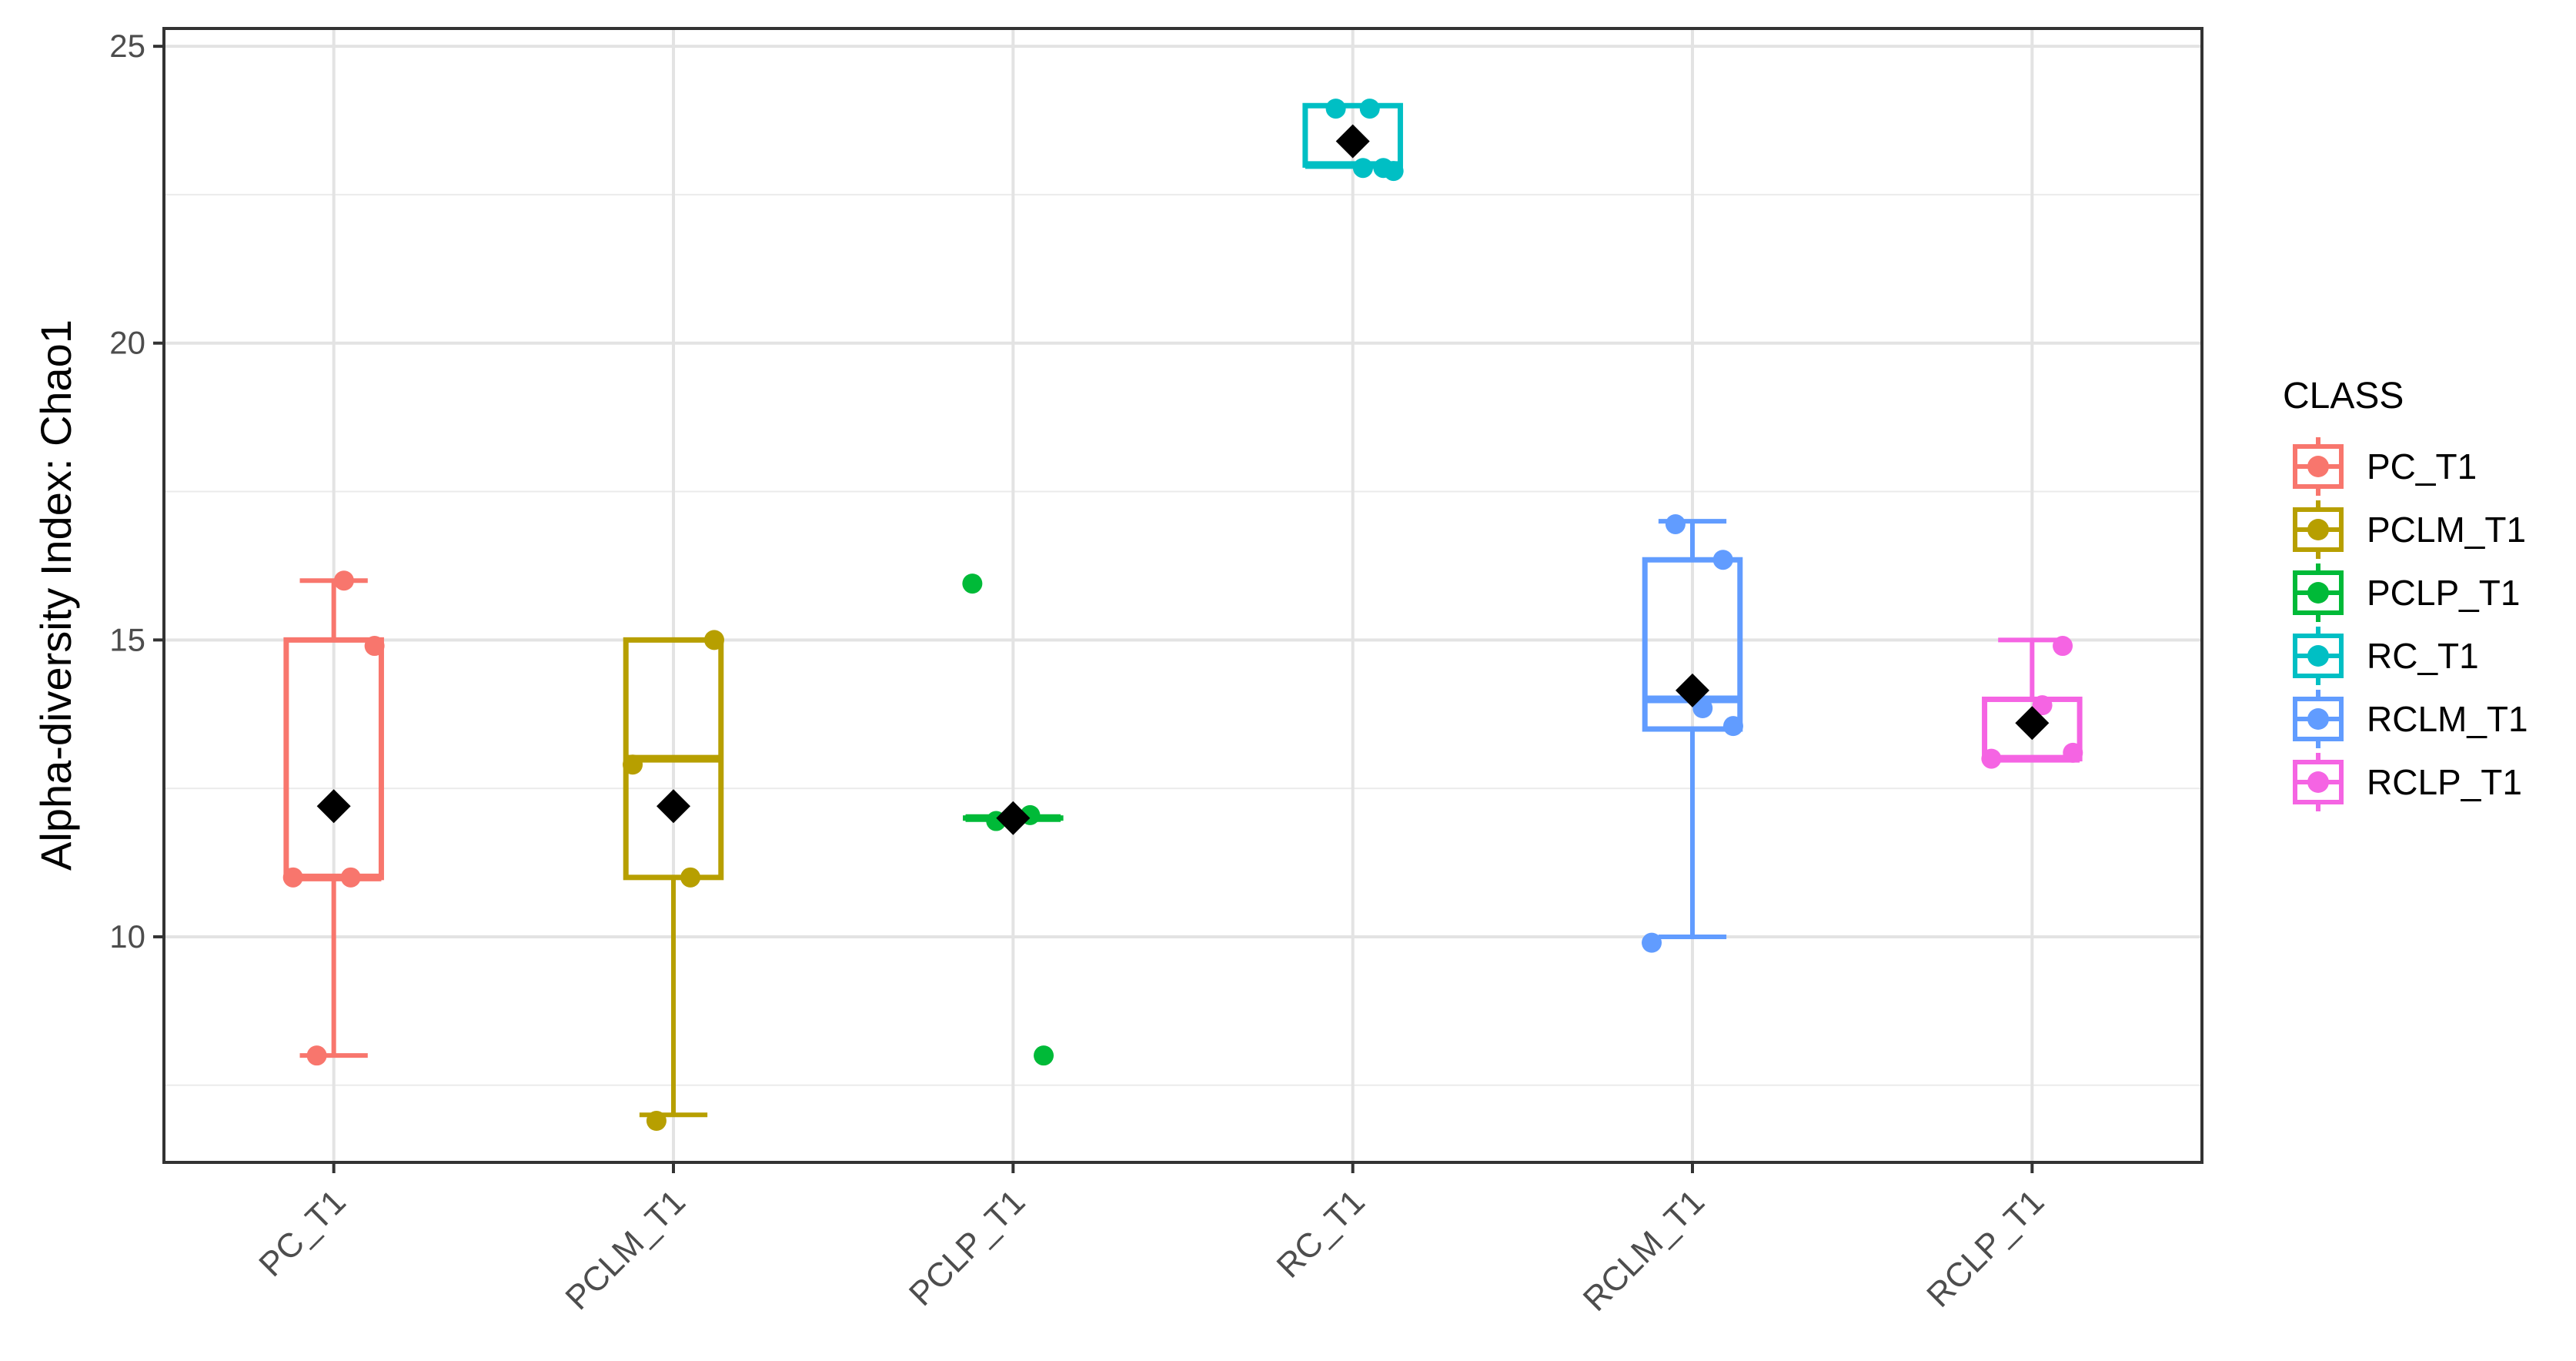 The width and height of the screenshot is (2576, 1361). What do you see at coordinates (967, 1247) in the screenshot?
I see `x-tick-label: PCLP_T1` at bounding box center [967, 1247].